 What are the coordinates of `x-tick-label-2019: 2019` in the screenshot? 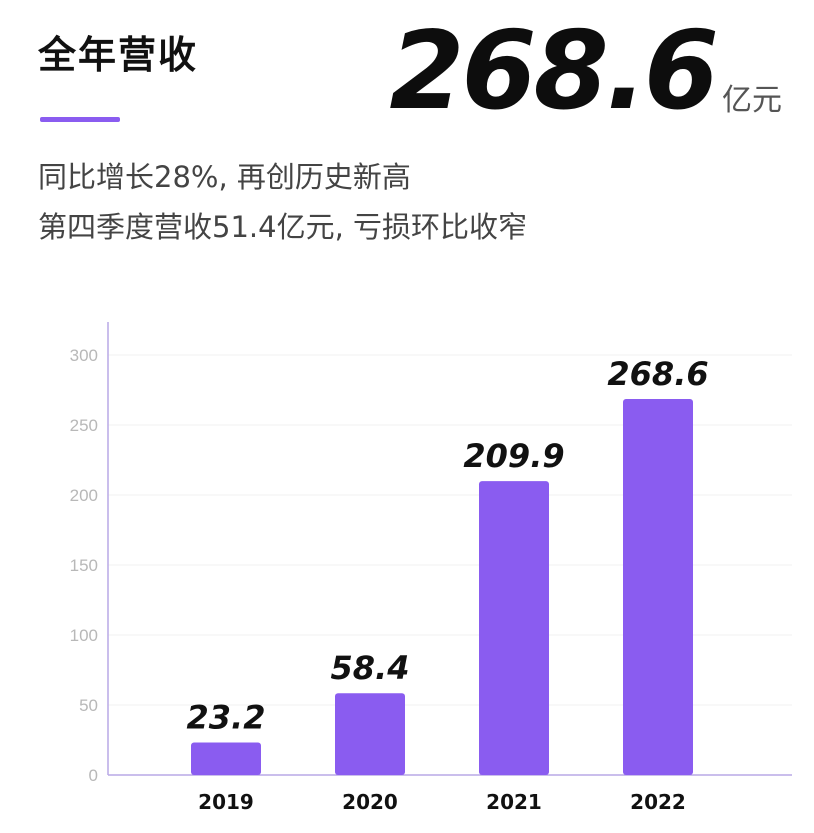 It's located at (226, 802).